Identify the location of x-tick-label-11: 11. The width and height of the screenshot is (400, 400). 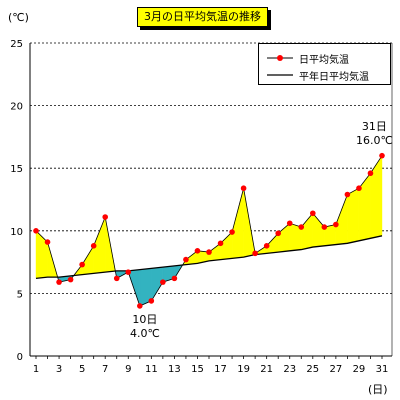
(151, 369).